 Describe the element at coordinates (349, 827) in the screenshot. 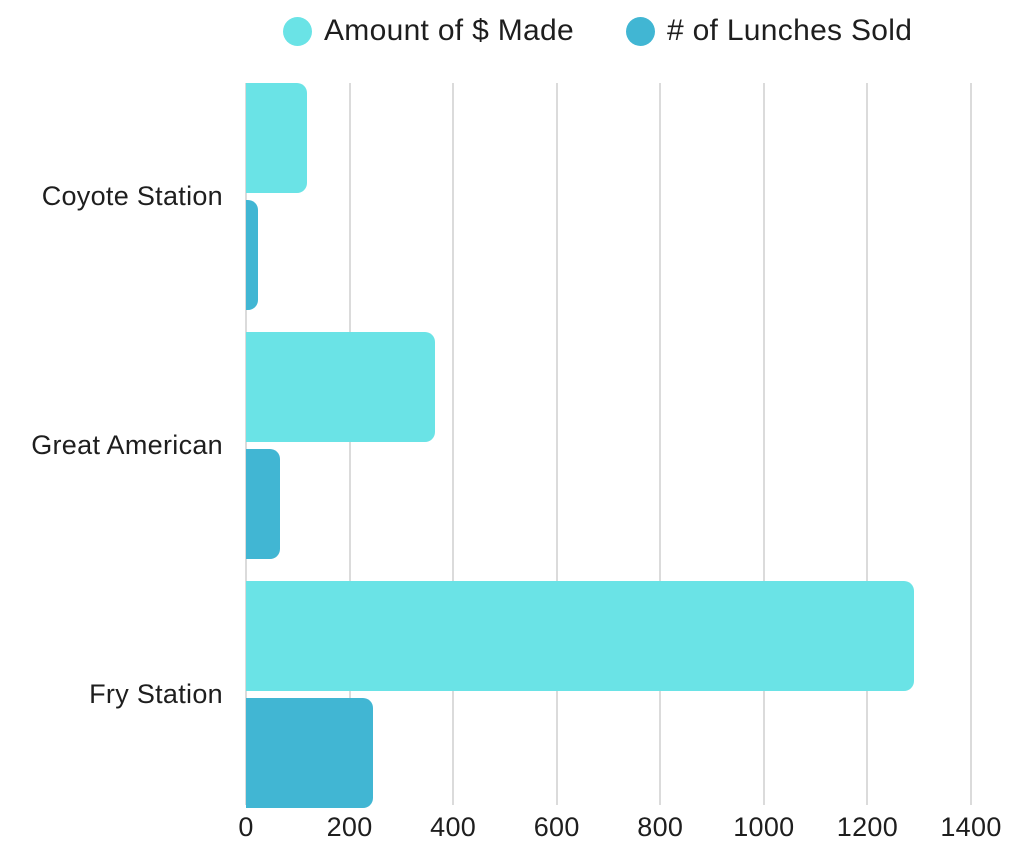

I see `x-tick-label: 200` at that location.